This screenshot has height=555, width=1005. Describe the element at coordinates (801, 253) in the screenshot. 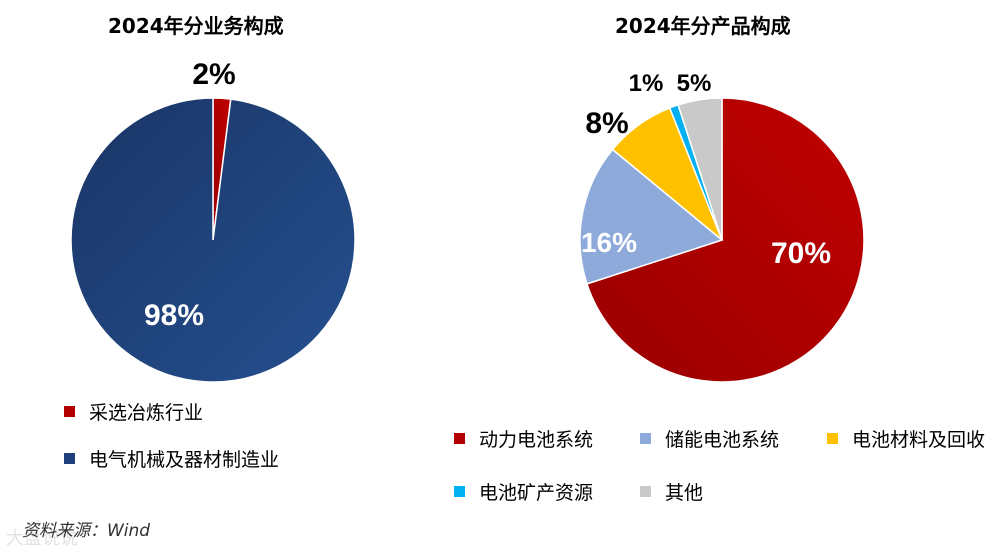

I see `data-label-product-0: 70%` at that location.